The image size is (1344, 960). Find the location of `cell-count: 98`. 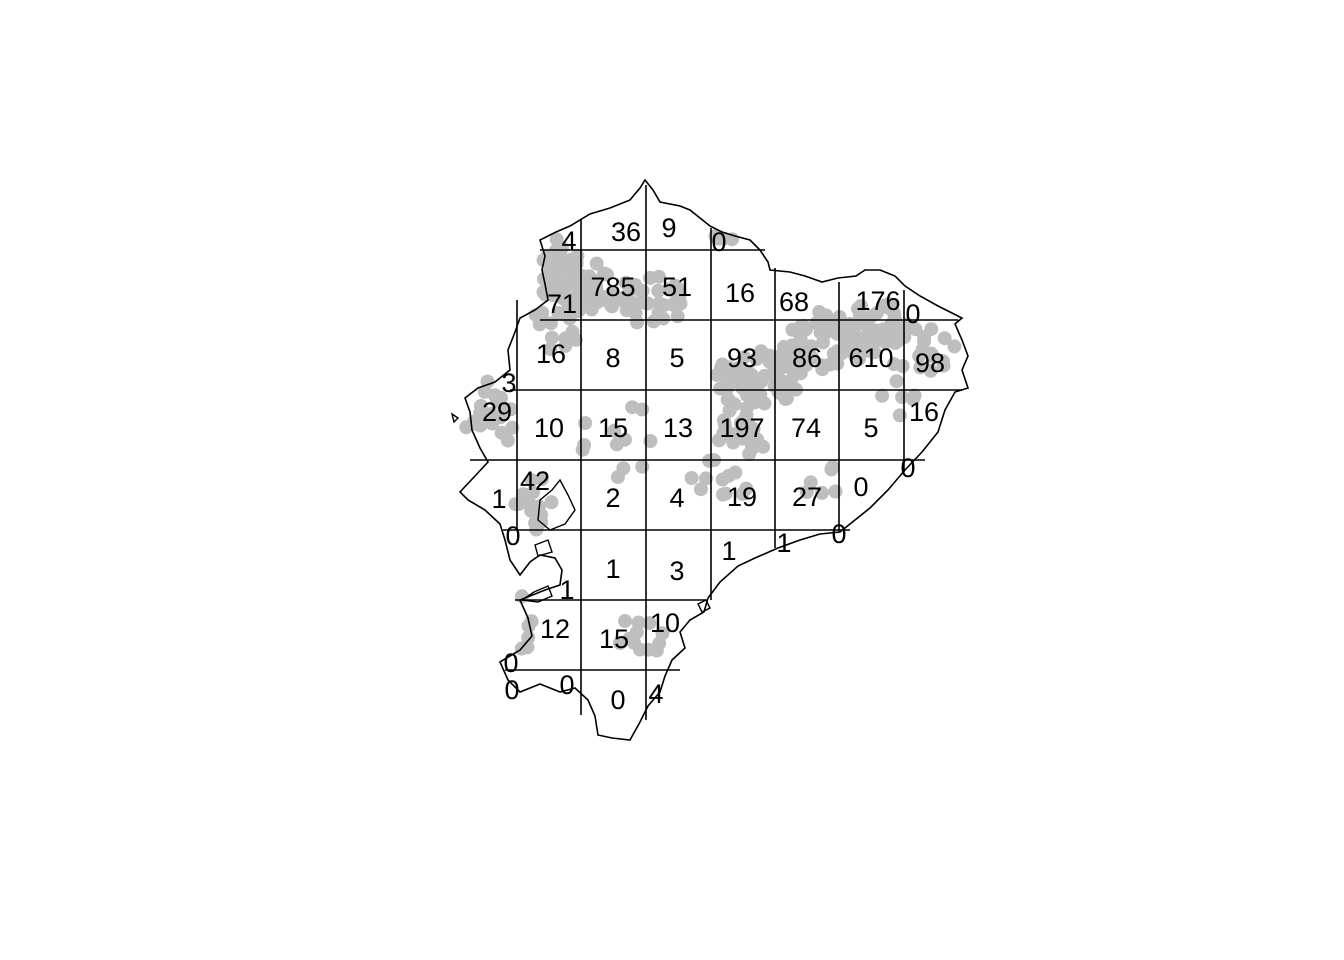

cell-count: 98 is located at coordinates (930, 363).